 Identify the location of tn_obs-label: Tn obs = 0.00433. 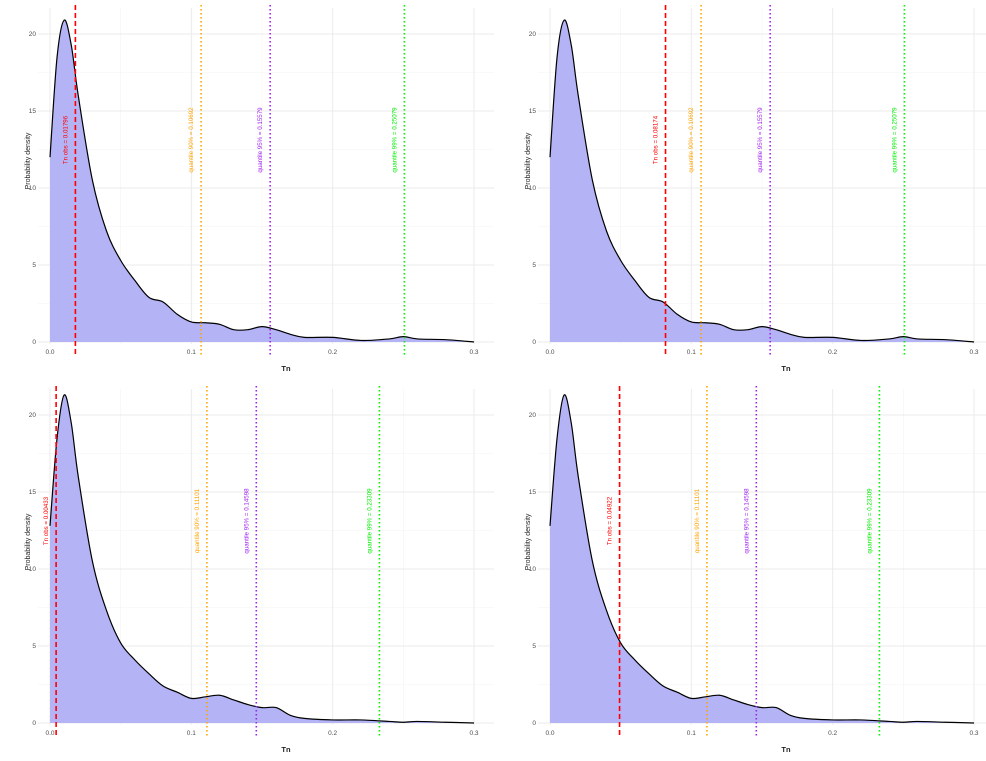
(46, 520).